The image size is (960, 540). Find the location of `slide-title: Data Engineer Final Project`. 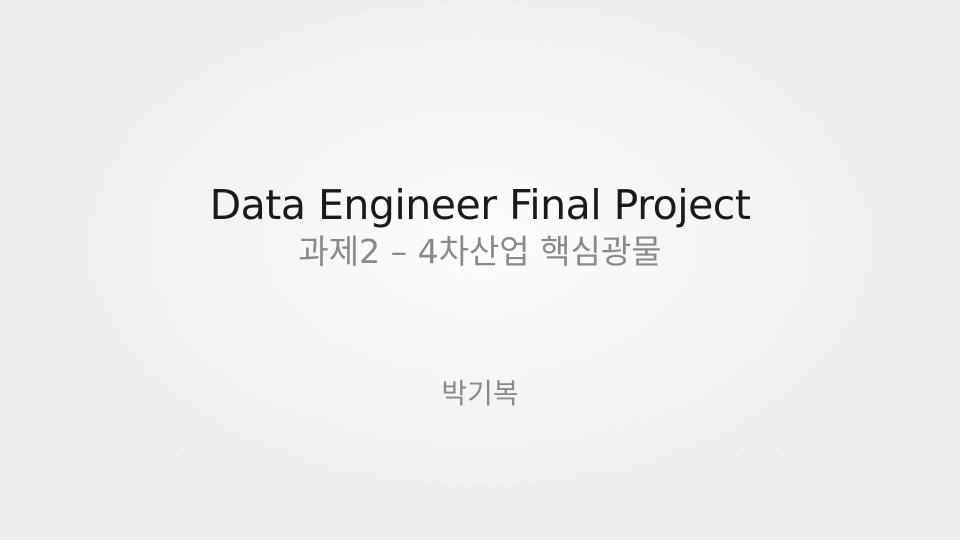

slide-title: Data Engineer Final Project is located at coordinates (480, 205).